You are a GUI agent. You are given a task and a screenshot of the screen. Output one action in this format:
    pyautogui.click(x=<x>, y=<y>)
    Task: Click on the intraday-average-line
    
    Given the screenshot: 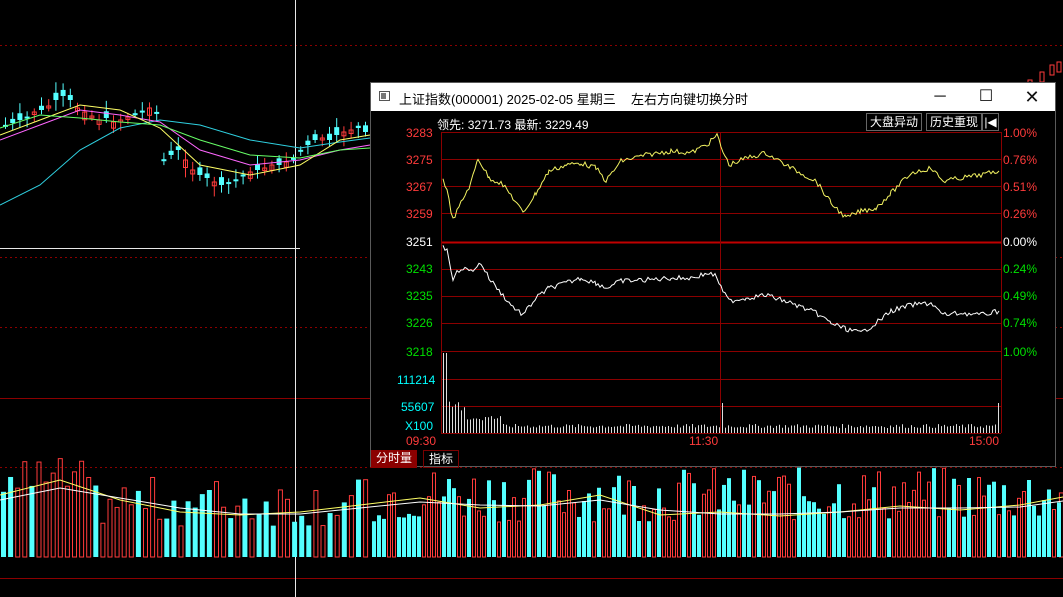 What is the action you would take?
    pyautogui.click(x=721, y=175)
    